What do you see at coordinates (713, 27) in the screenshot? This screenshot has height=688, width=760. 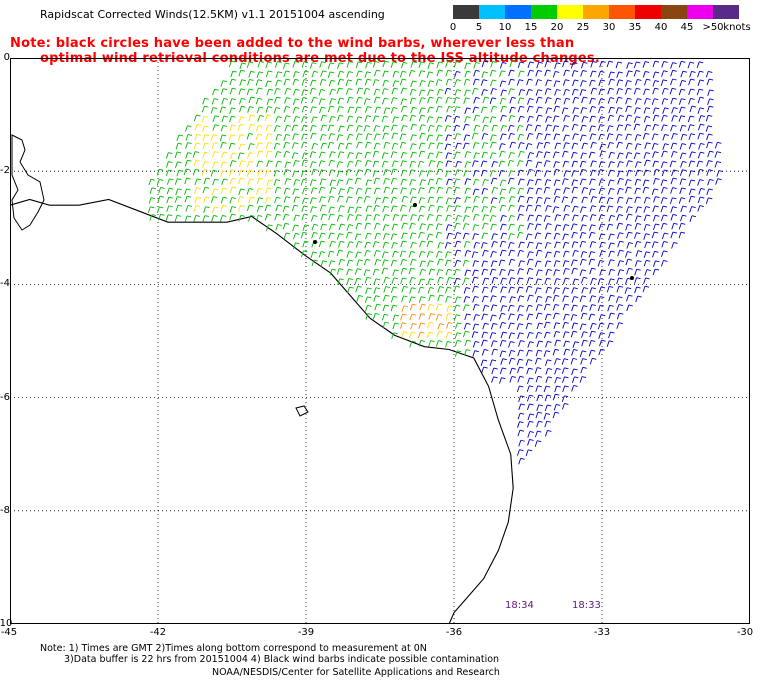 I see `legend-label: >50` at bounding box center [713, 27].